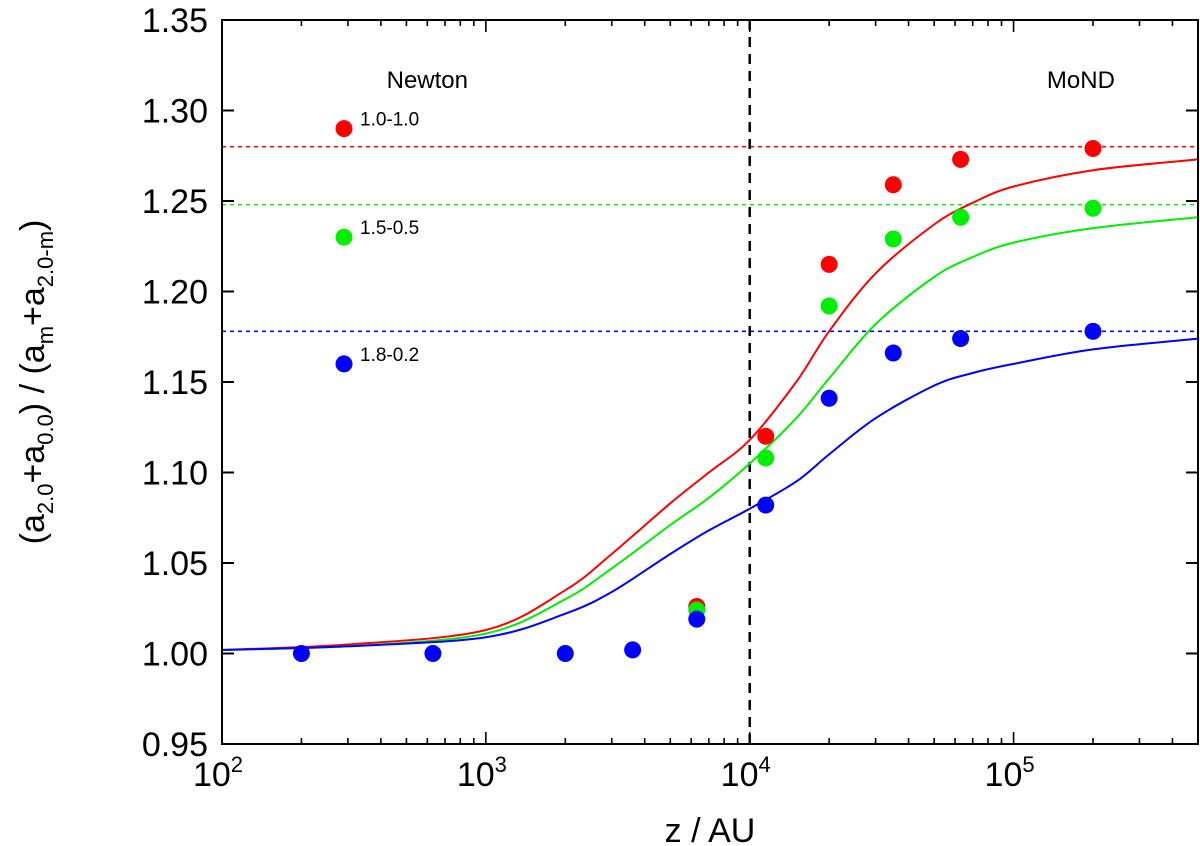  Describe the element at coordinates (175, 202) in the screenshot. I see `y-tick-label-6: 1.25` at that location.